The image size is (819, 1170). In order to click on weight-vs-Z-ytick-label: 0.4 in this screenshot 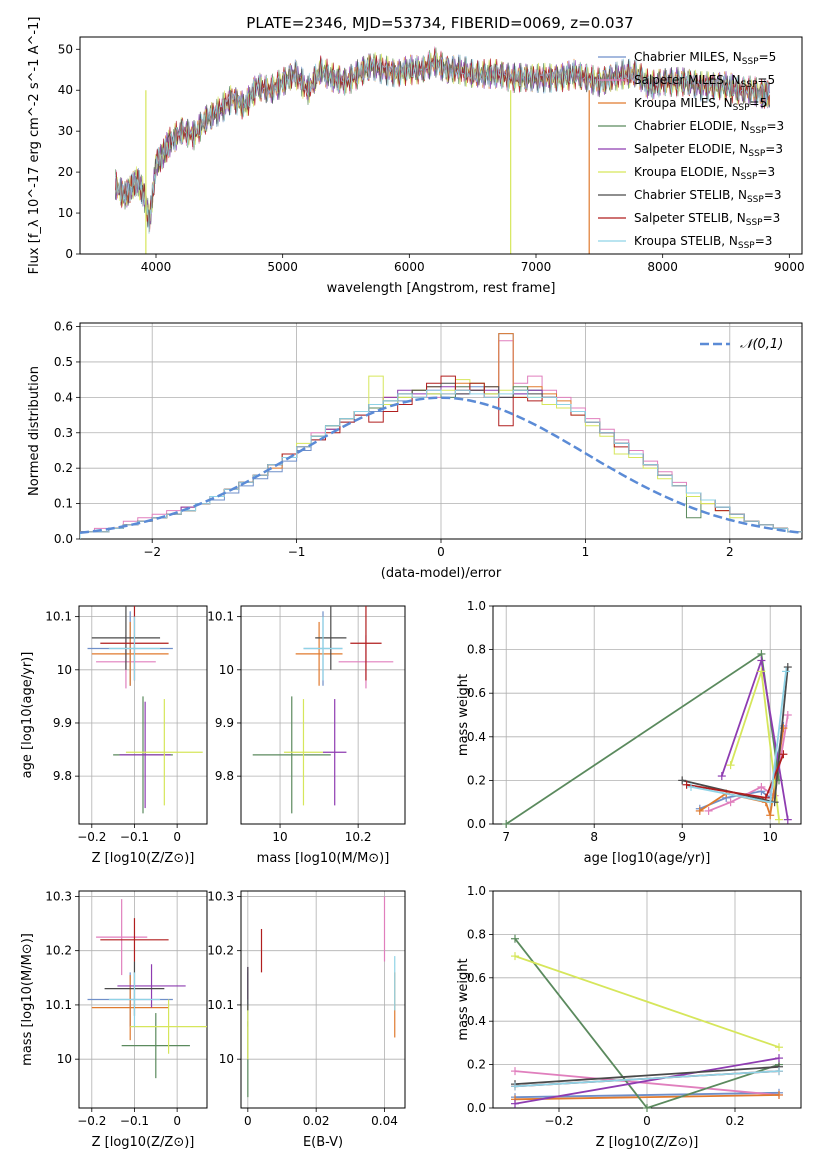, I will do `click(476, 1021)`.